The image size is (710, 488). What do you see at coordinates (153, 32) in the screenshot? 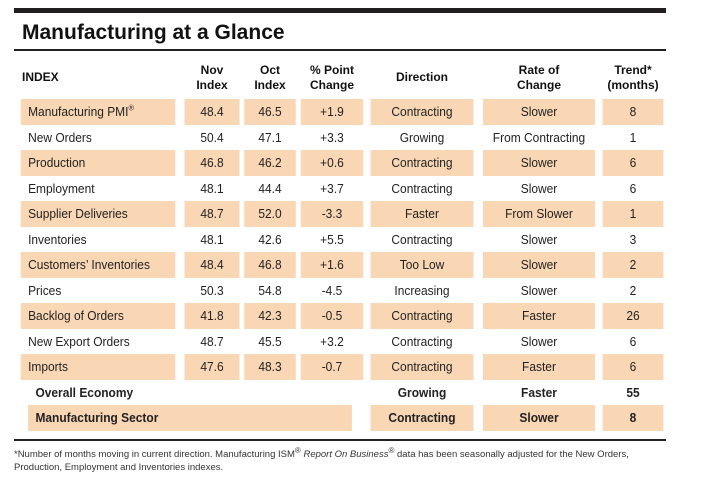
I see `page-title: Manufacturing at a Glance` at bounding box center [153, 32].